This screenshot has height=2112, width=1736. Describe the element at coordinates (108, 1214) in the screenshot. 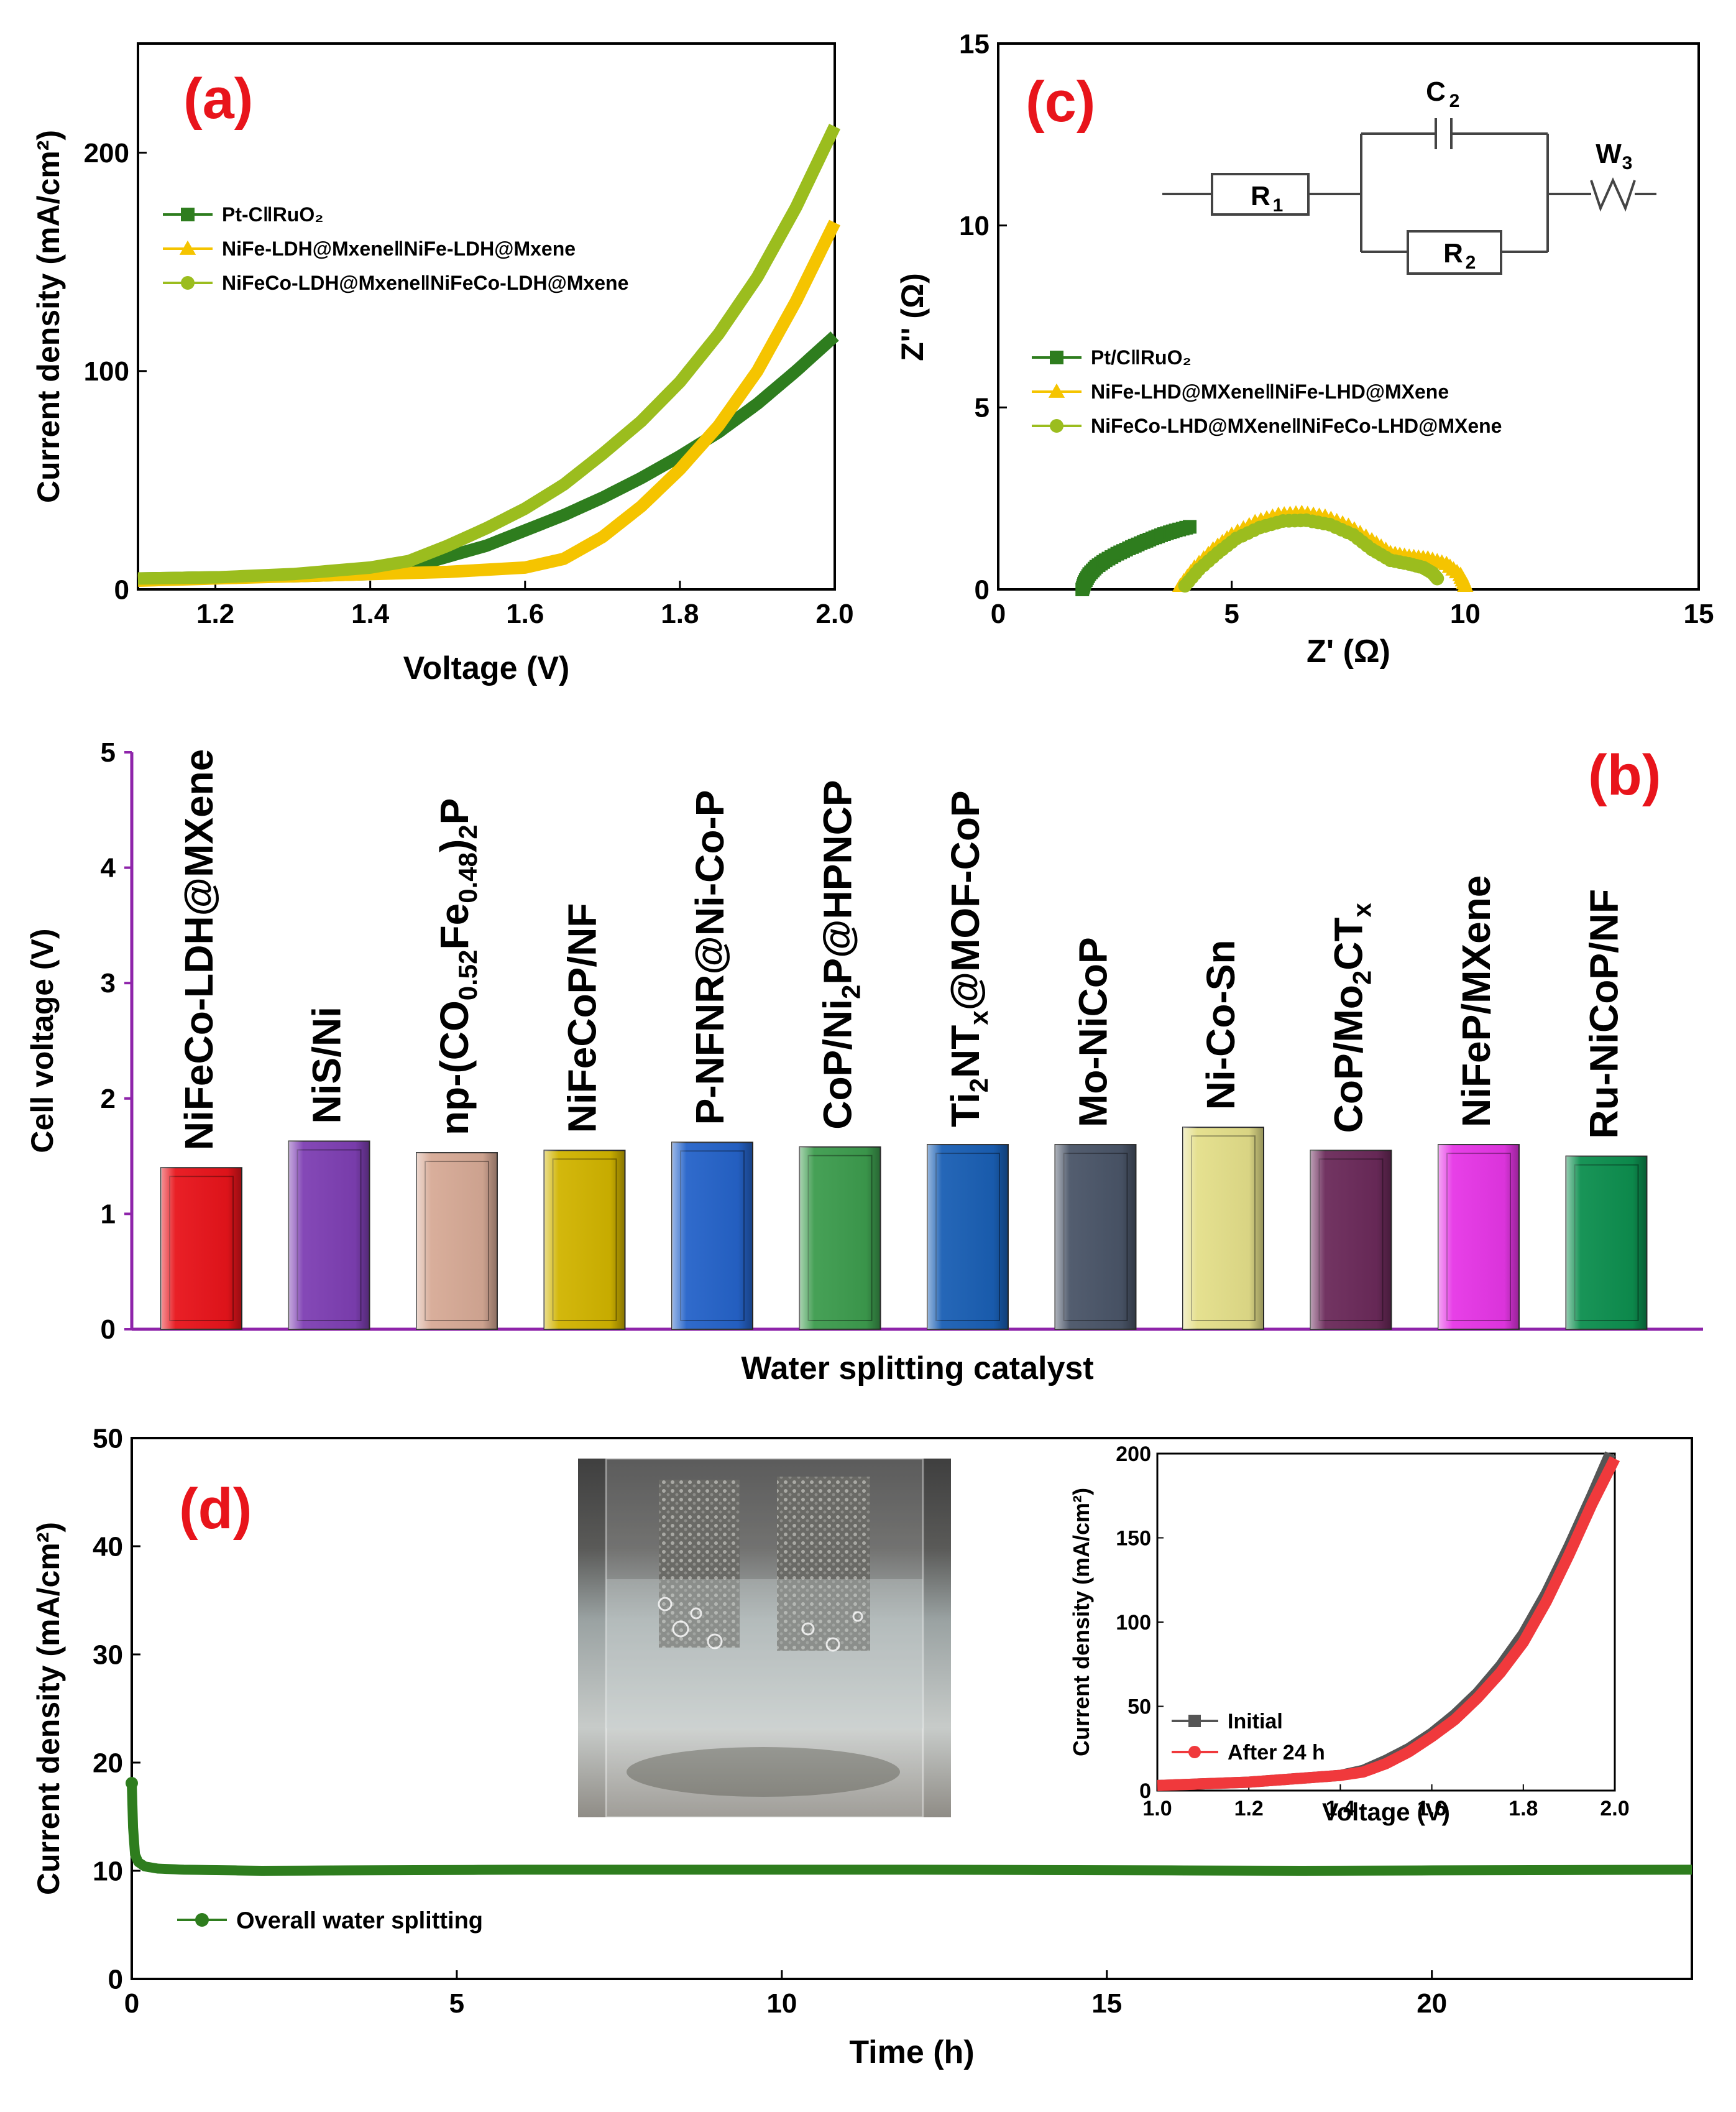

I see `y-tick-label: 1` at that location.